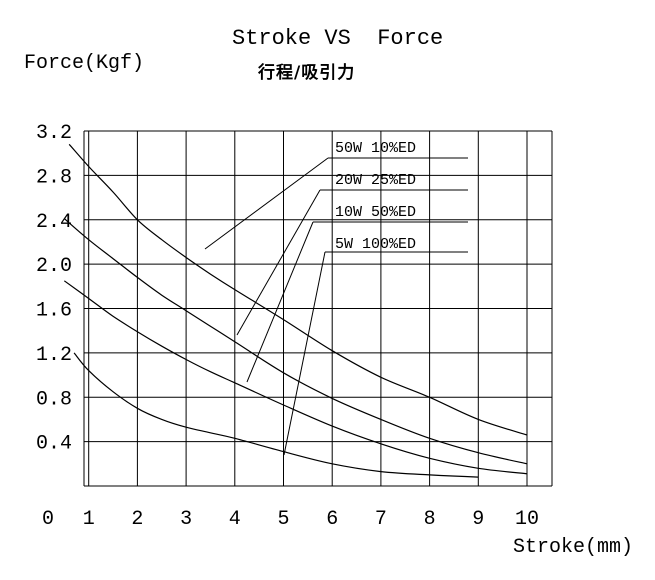 This screenshot has height=580, width=655. I want to click on x-tick-label: 2, so click(137, 519).